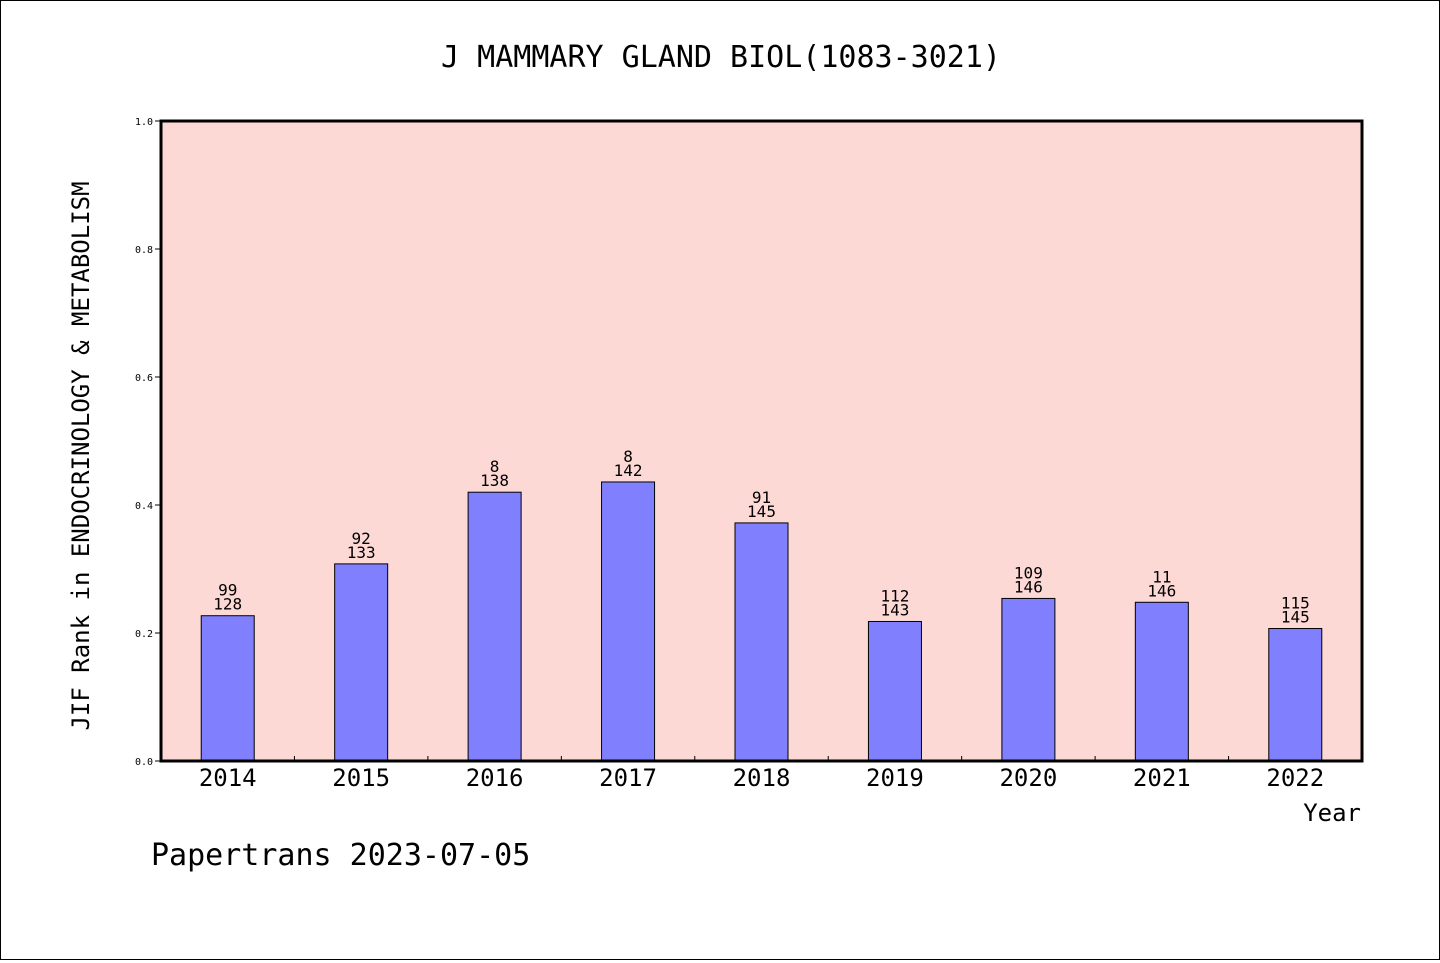 The width and height of the screenshot is (1440, 963). I want to click on x-tick-label: 2016, so click(495, 778).